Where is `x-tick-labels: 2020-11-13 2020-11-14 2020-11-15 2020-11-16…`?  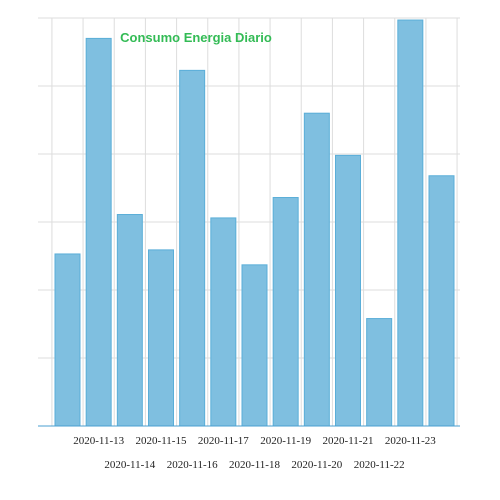 x-tick-labels: 2020-11-13 2020-11-14 2020-11-15 2020-11-16… is located at coordinates (254, 453).